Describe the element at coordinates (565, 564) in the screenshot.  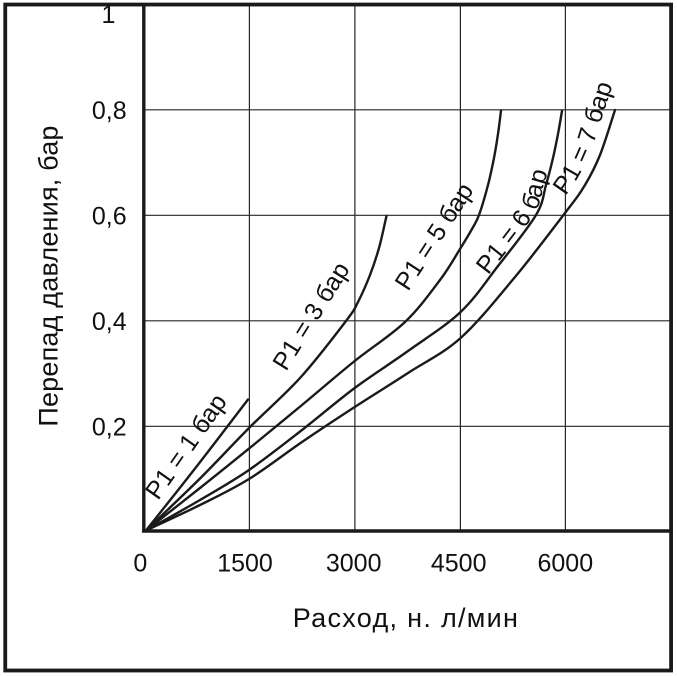
I see `svg-text: 6000` at that location.